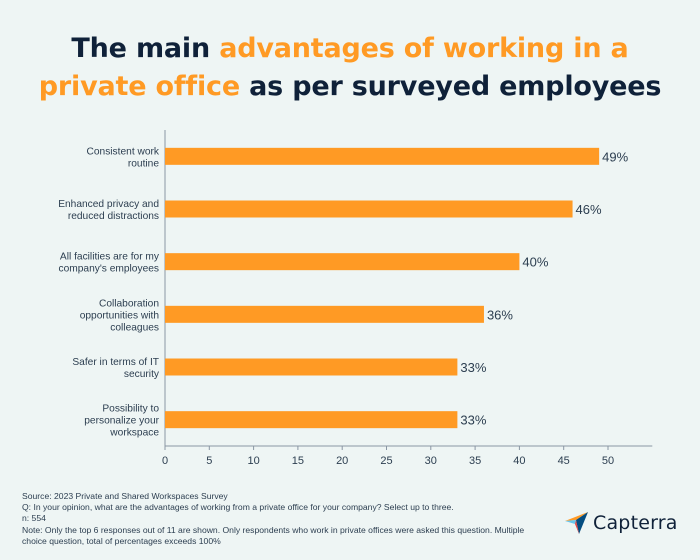 This screenshot has width=700, height=560. What do you see at coordinates (108, 204) in the screenshot?
I see `category-label-line: Enhanced privacy and` at bounding box center [108, 204].